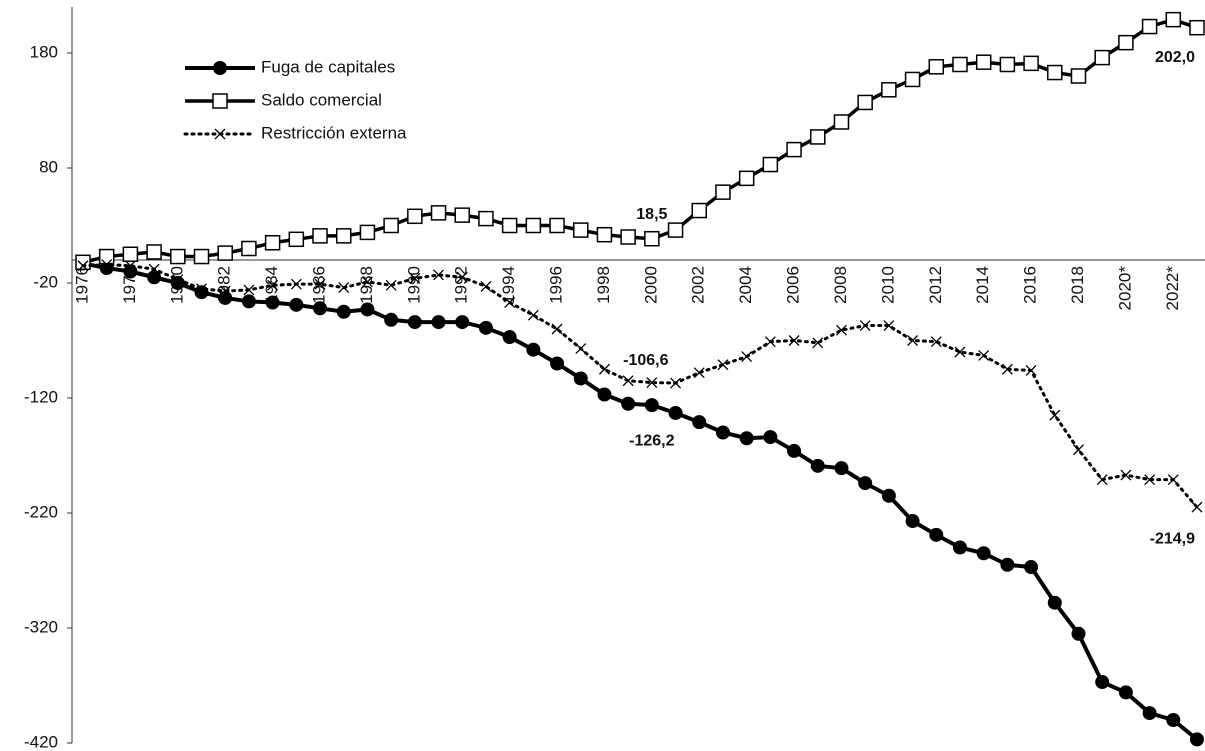 This screenshot has height=751, width=1205. Describe the element at coordinates (935, 285) in the screenshot. I see `x-tick-label: 2012` at that location.